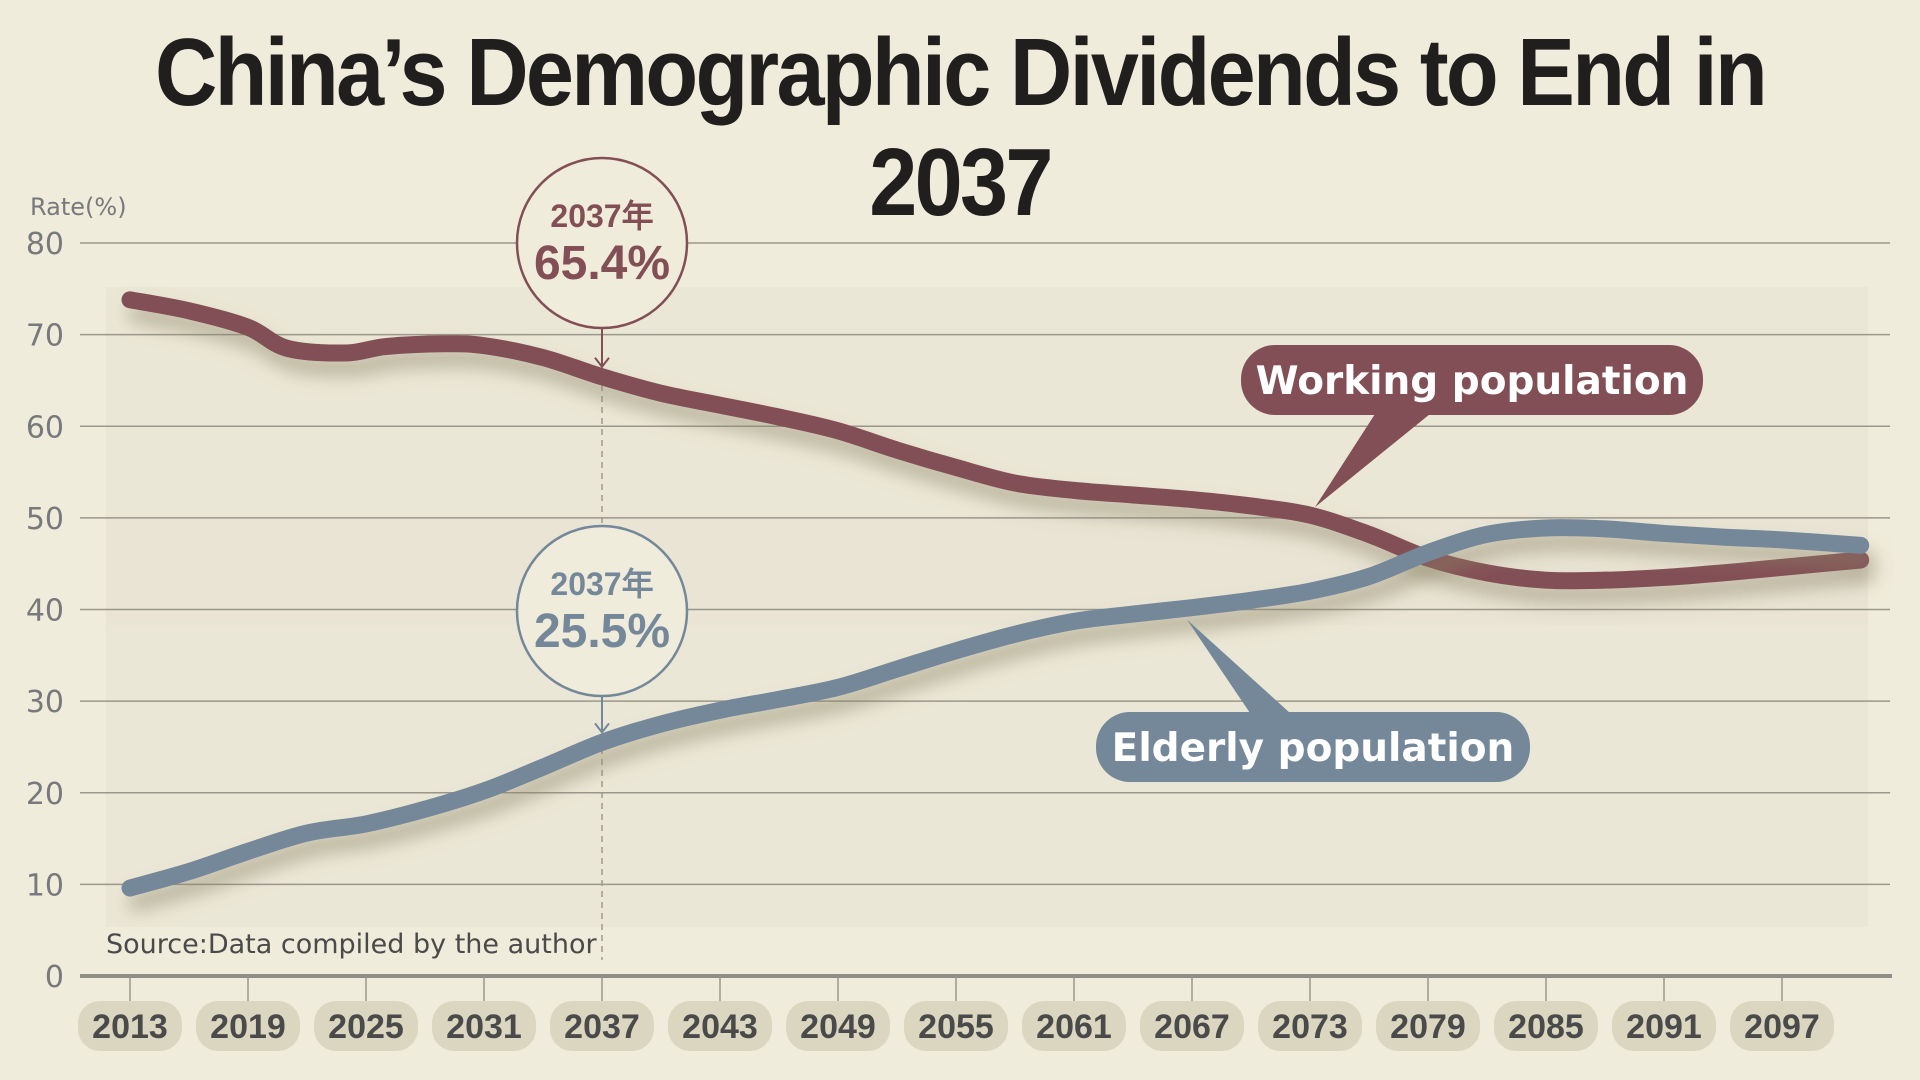  I want to click on x-tick-label: 2043, so click(720, 1027).